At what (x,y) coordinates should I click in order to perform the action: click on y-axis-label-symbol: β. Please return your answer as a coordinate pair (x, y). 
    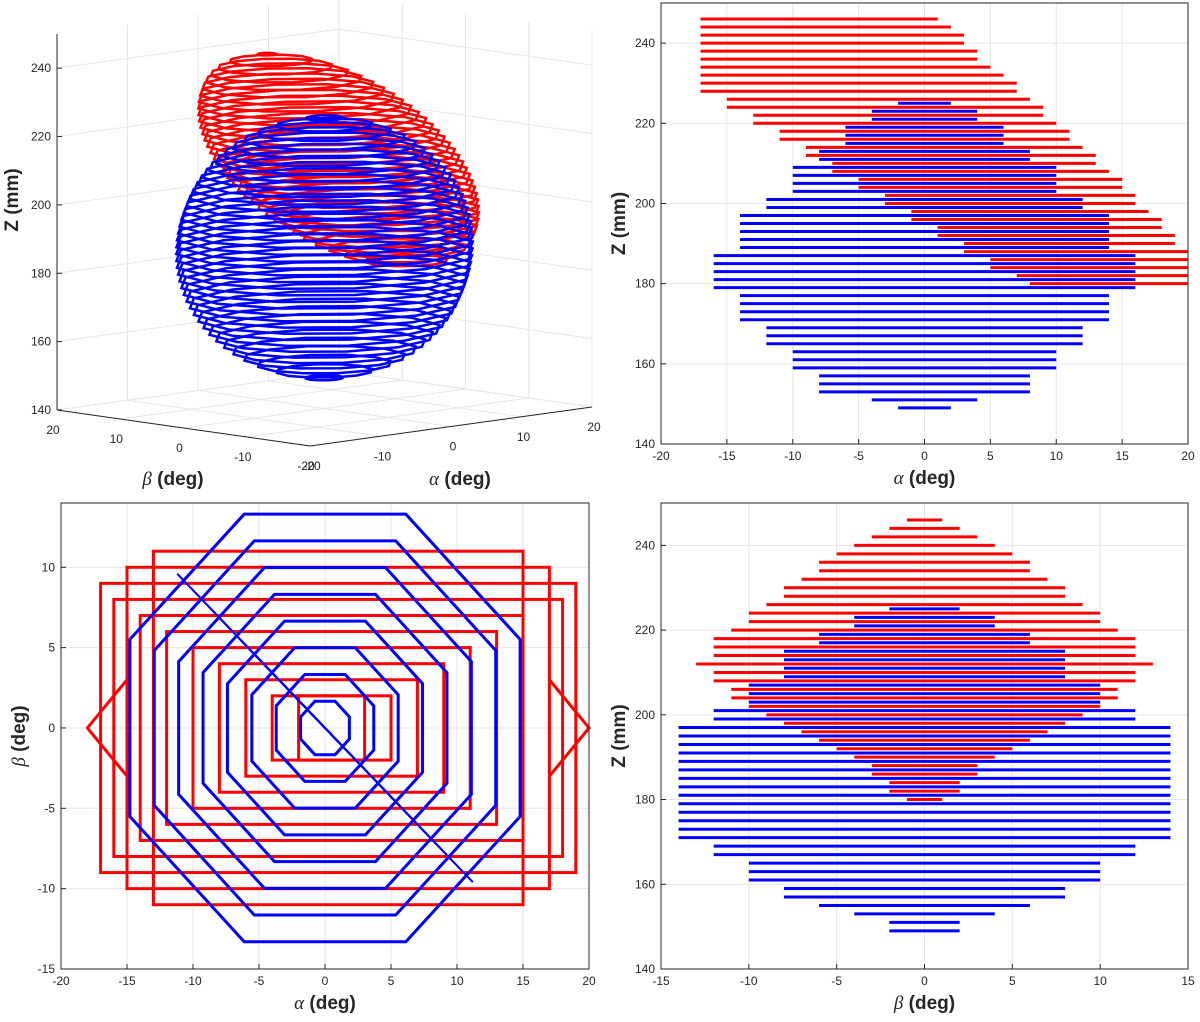
    Looking at the image, I should click on (19, 762).